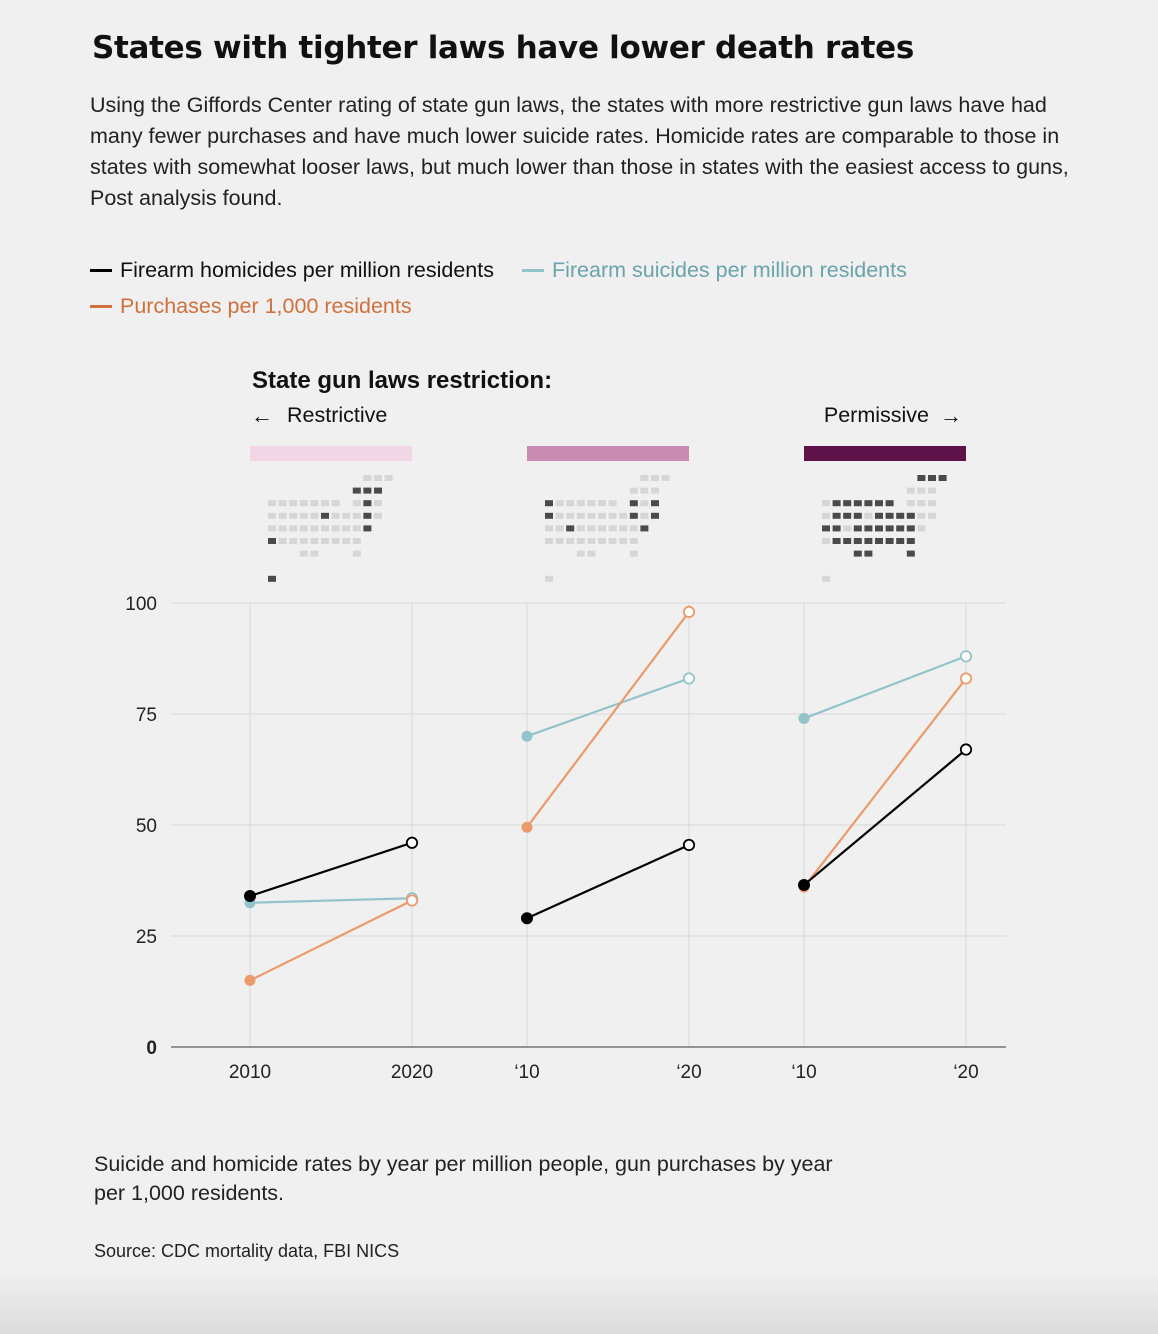  Describe the element at coordinates (250, 980) in the screenshot. I see `purchases-point-2010` at that location.